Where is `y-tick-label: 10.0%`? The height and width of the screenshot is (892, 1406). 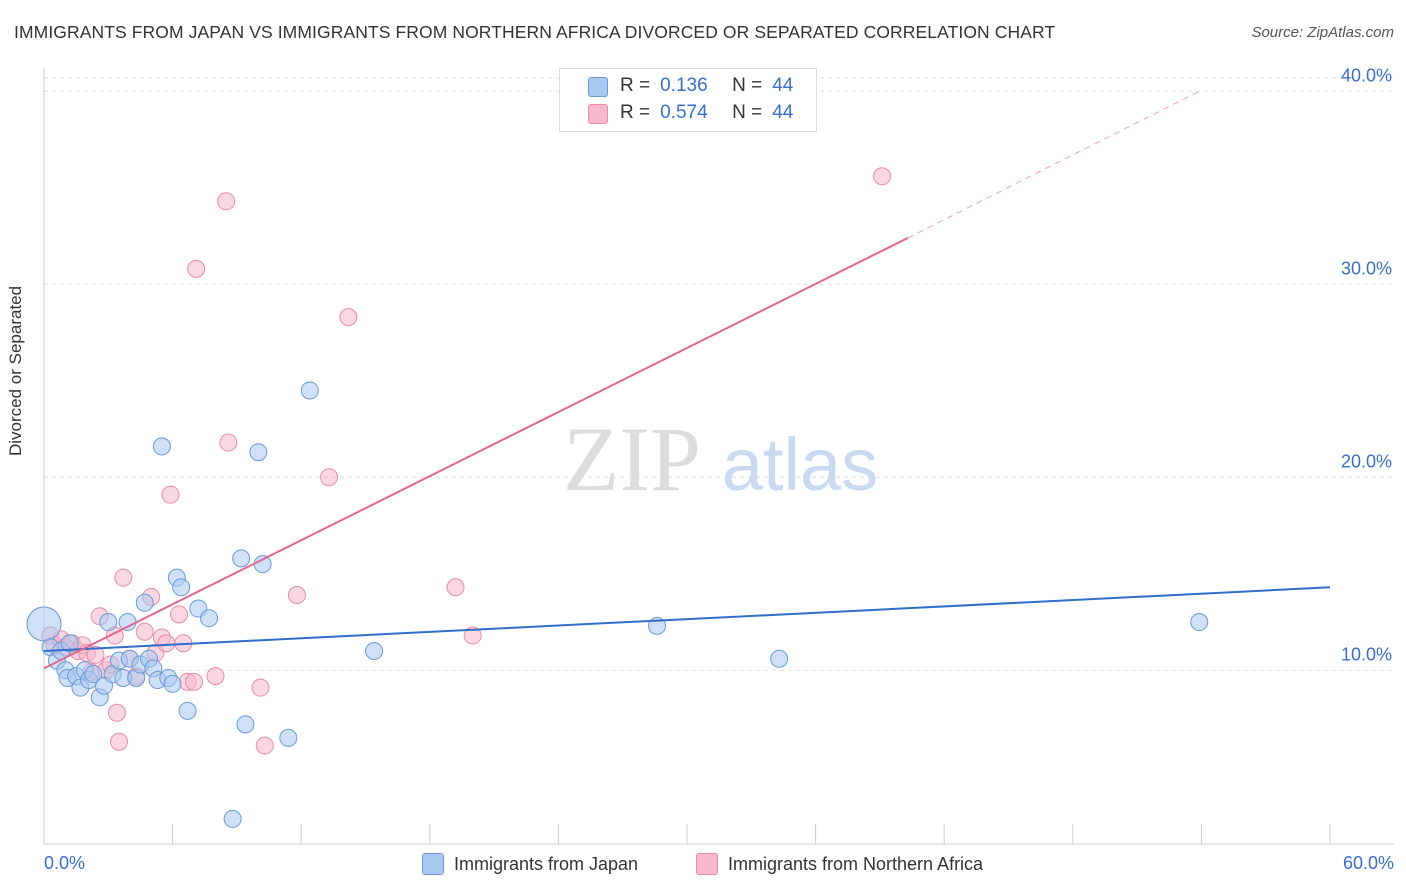 y-tick-label: 10.0% is located at coordinates (1366, 654).